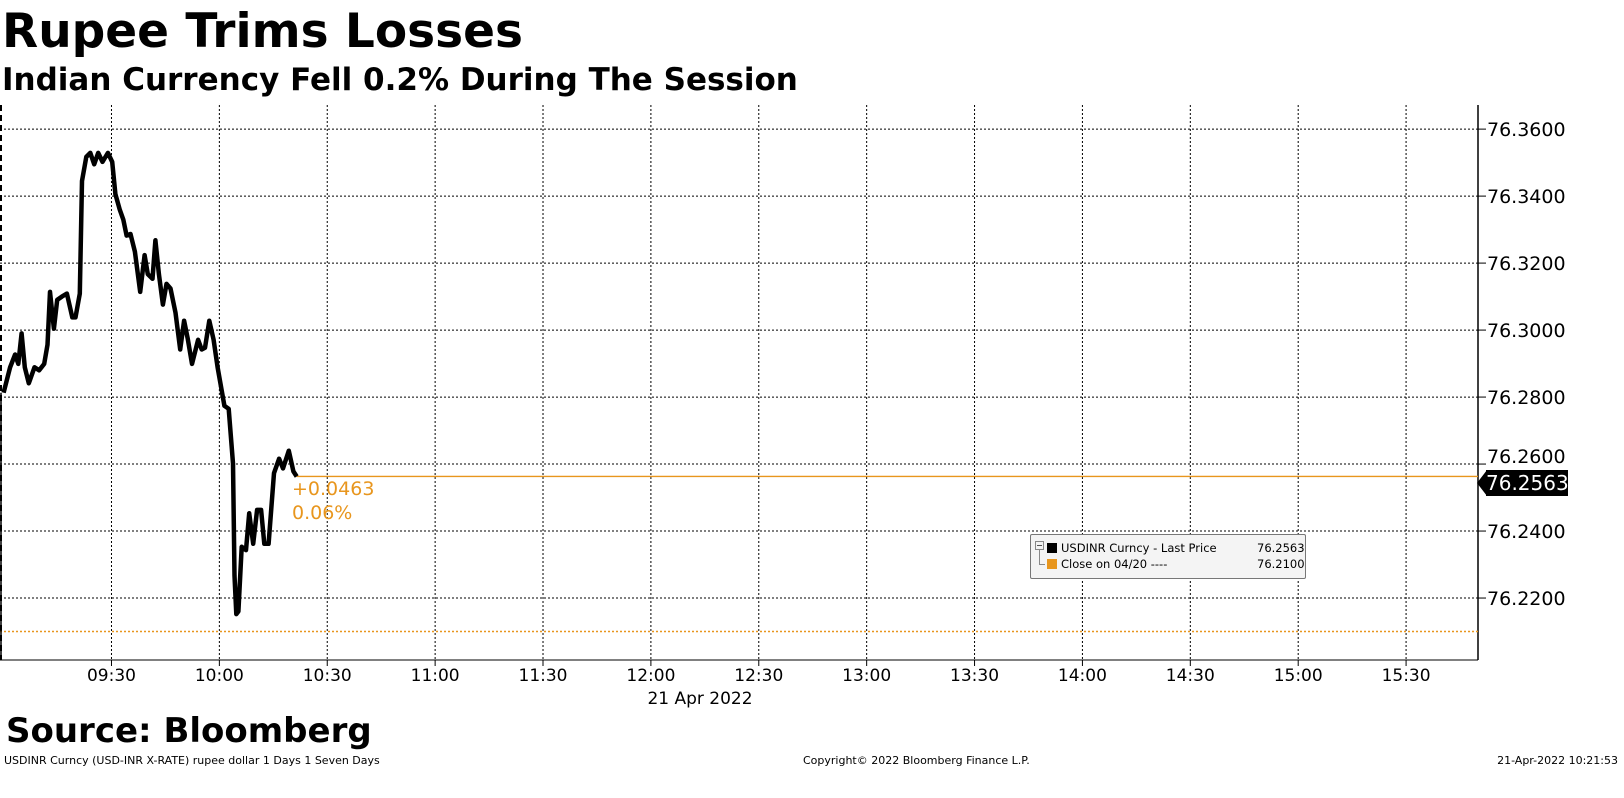 Image resolution: width=1624 pixels, height=798 pixels. I want to click on chart-title: Rupee Trims Losses, so click(262, 31).